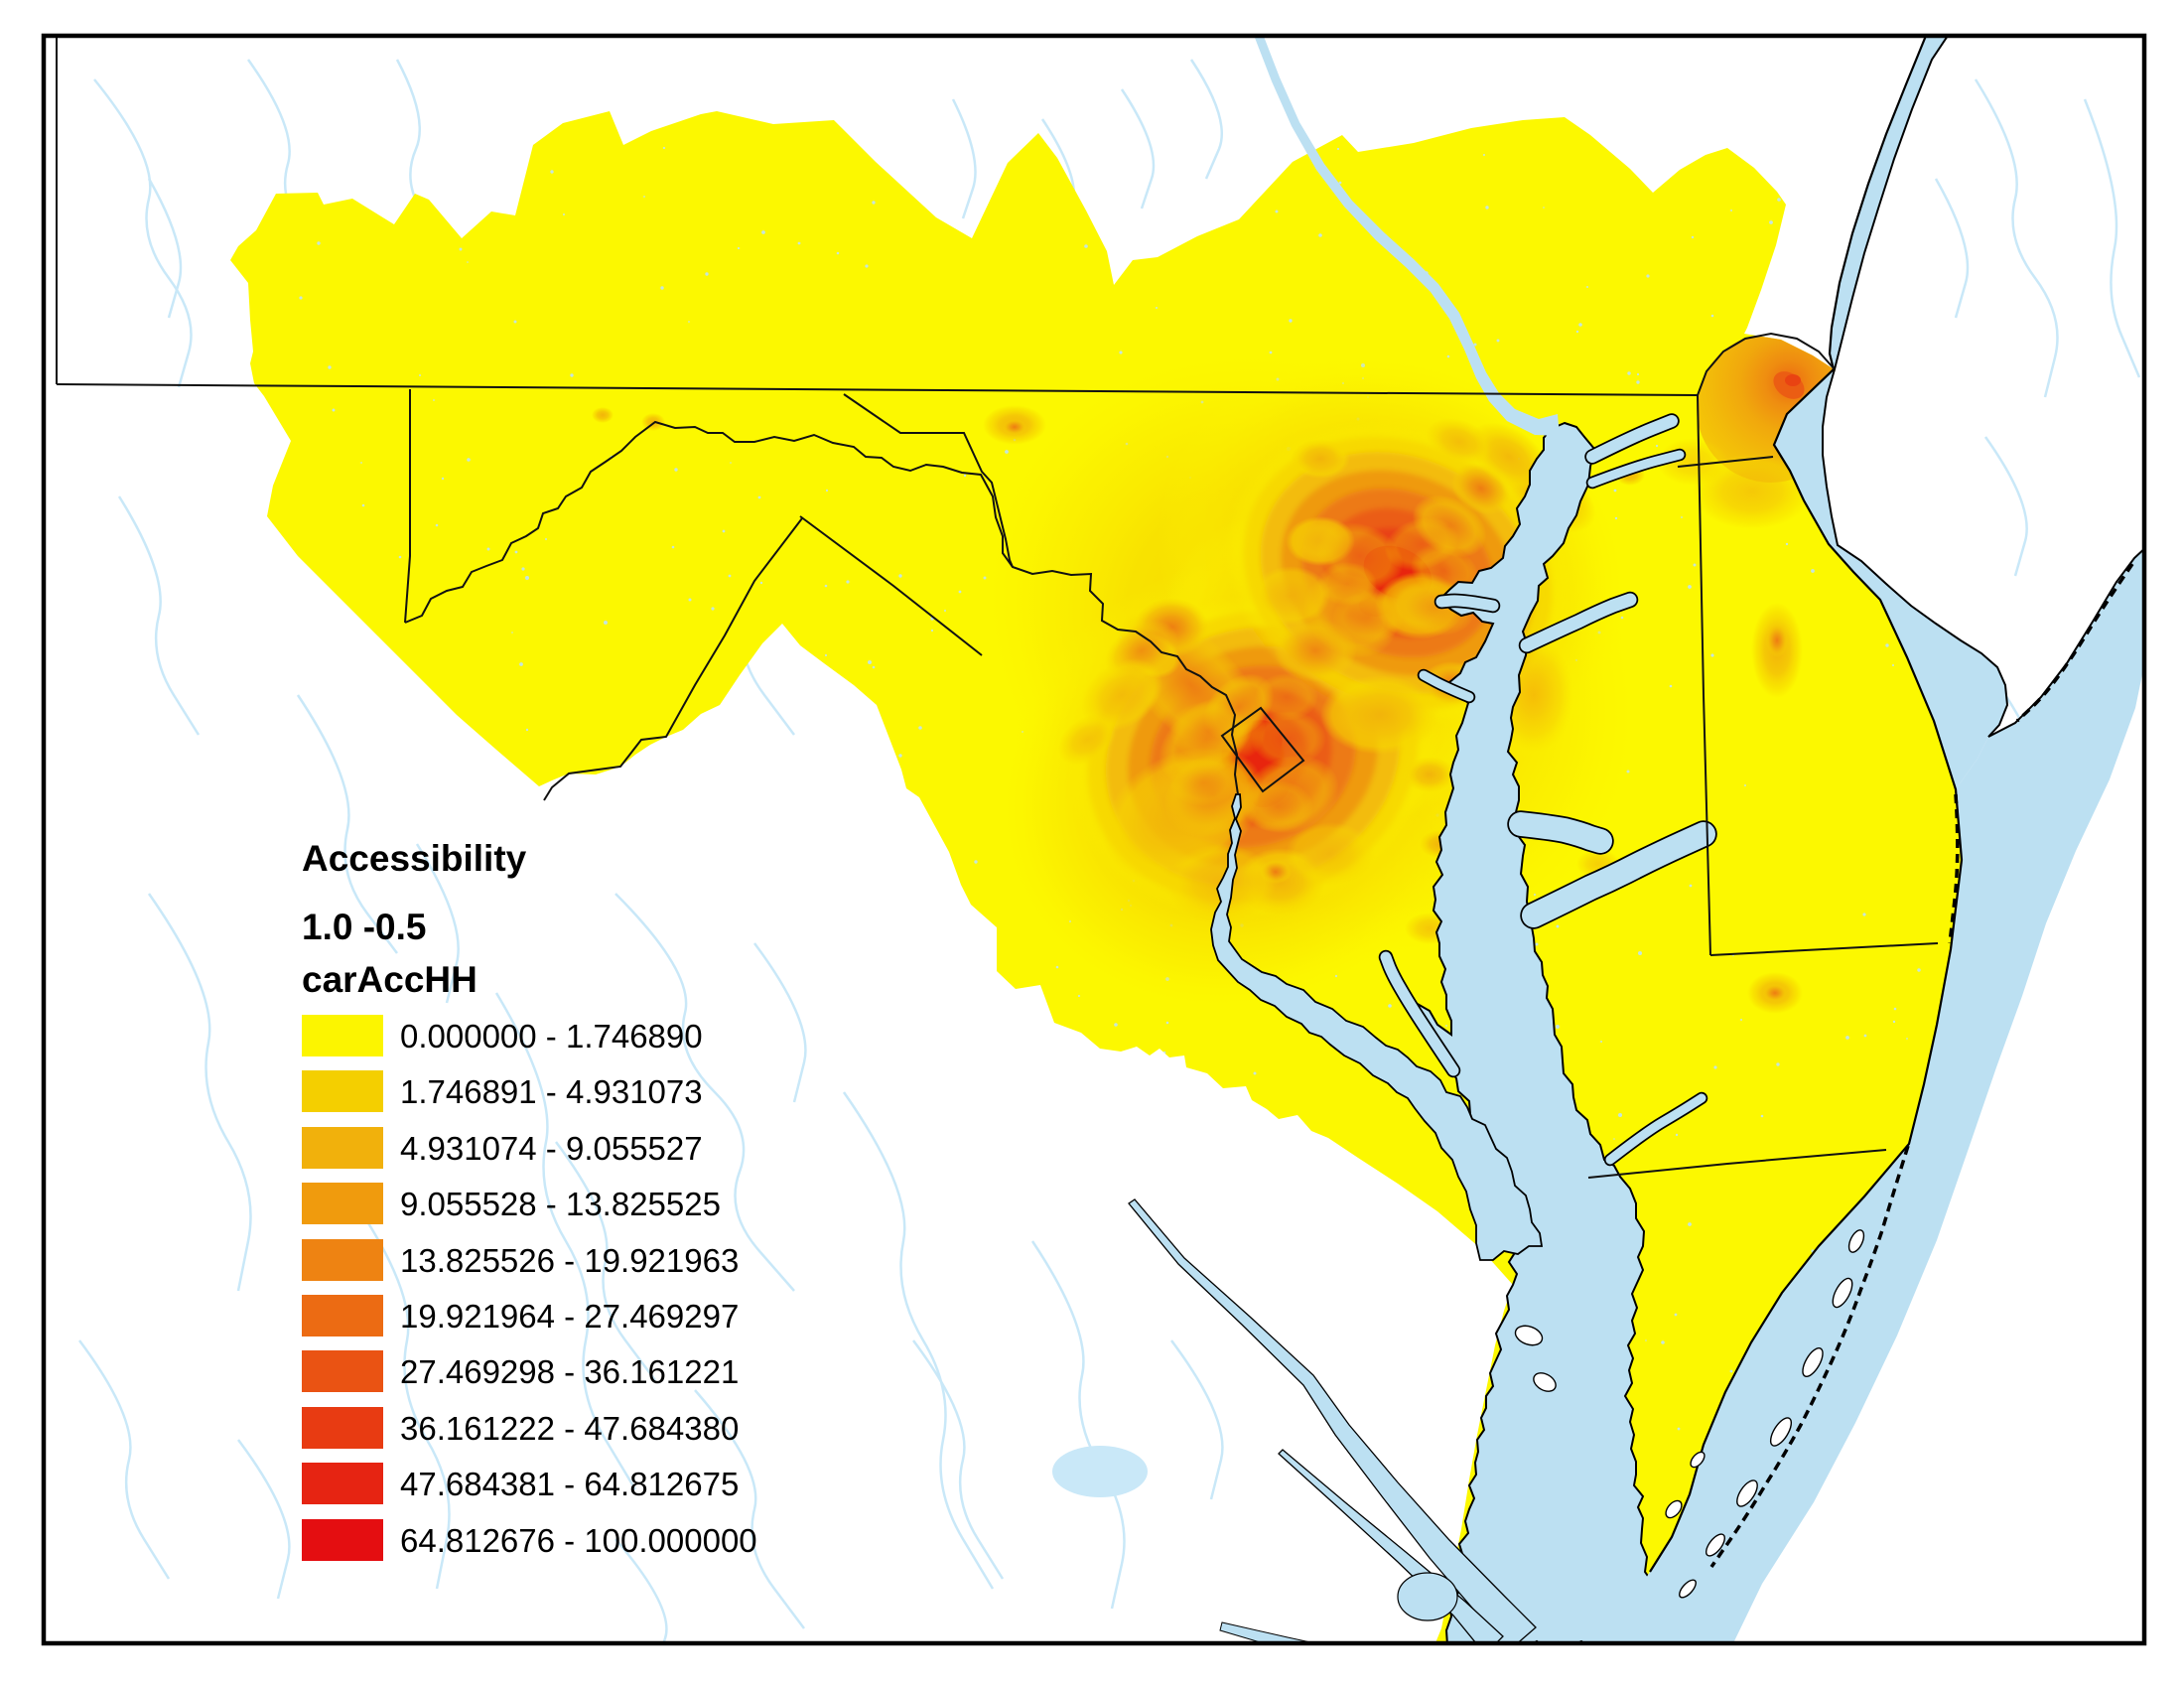 Image resolution: width=2184 pixels, height=1688 pixels. Describe the element at coordinates (551, 1148) in the screenshot. I see `svg-text: 4.931074 - 9.055527` at that location.